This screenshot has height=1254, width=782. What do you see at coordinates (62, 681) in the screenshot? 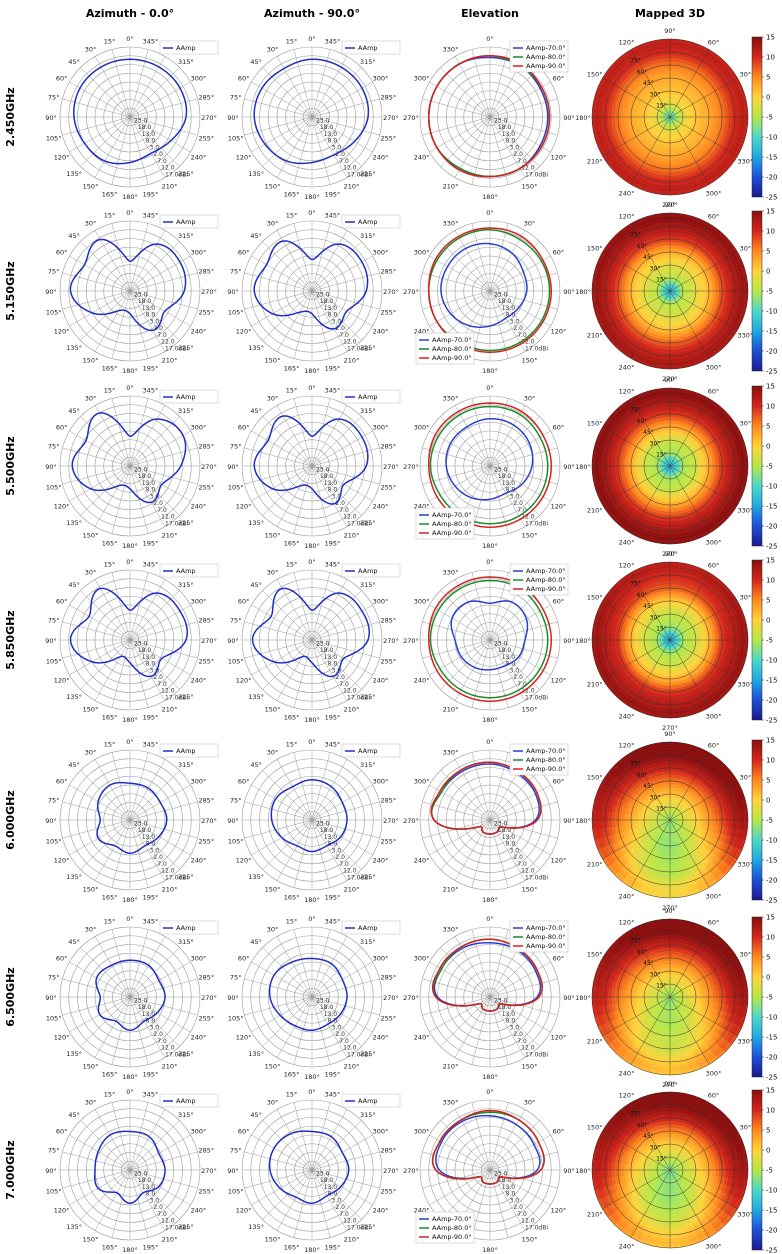
I see `angle-tick-label: 120°` at bounding box center [62, 681].